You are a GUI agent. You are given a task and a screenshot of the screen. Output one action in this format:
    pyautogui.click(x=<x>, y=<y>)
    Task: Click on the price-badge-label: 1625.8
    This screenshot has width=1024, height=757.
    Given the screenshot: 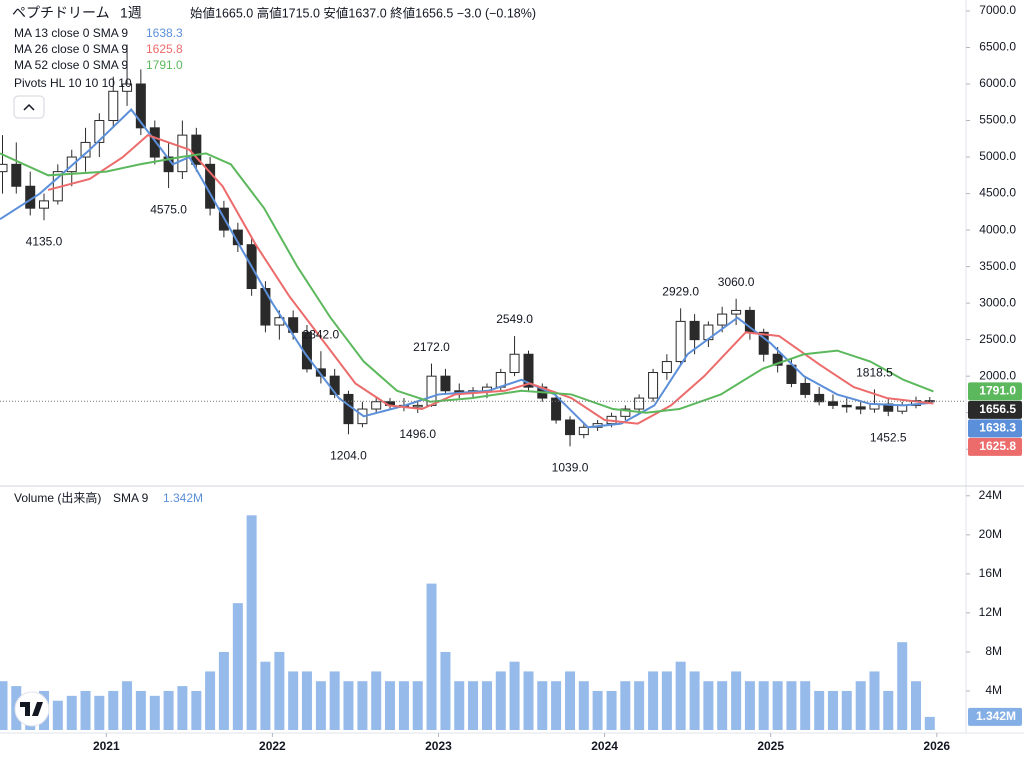 What is the action you would take?
    pyautogui.click(x=997, y=446)
    